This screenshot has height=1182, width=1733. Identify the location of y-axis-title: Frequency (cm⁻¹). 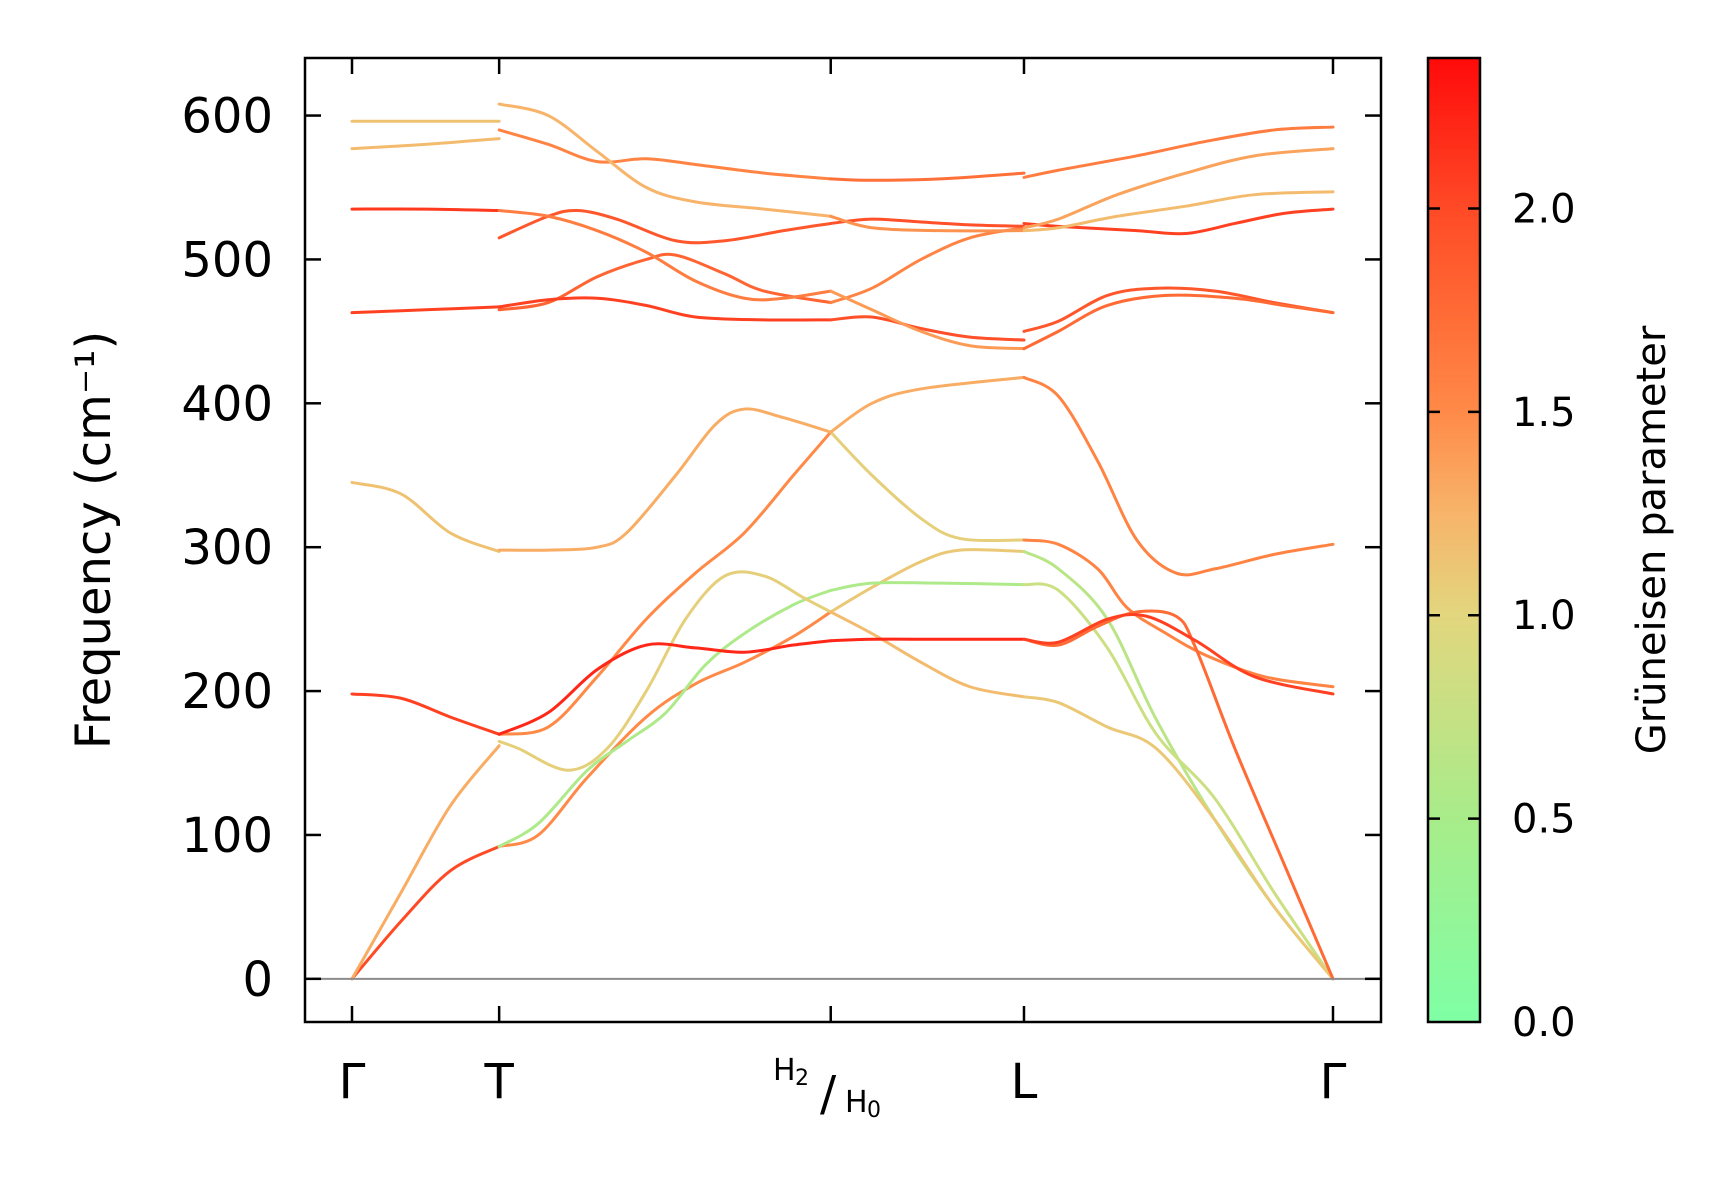
(94, 540).